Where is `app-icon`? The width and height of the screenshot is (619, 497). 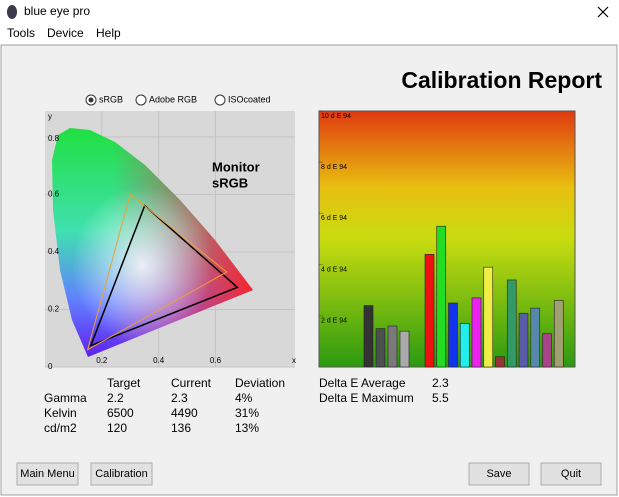
app-icon is located at coordinates (12, 12).